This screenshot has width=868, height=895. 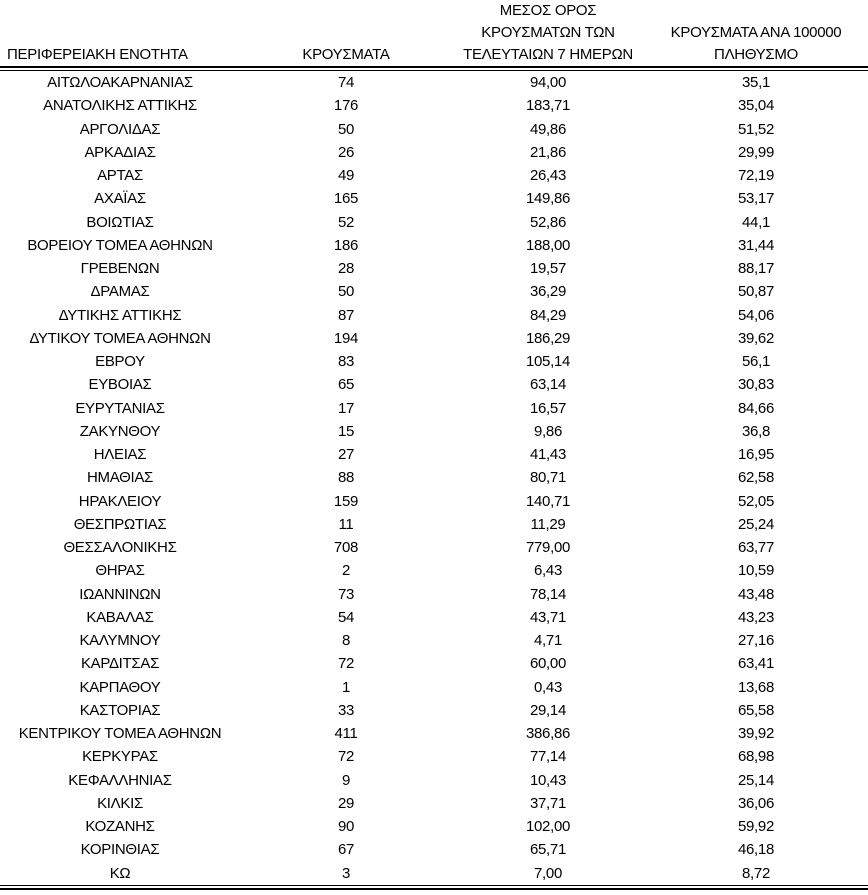 What do you see at coordinates (756, 455) in the screenshot?
I see `cell-per-100k: 16,95` at bounding box center [756, 455].